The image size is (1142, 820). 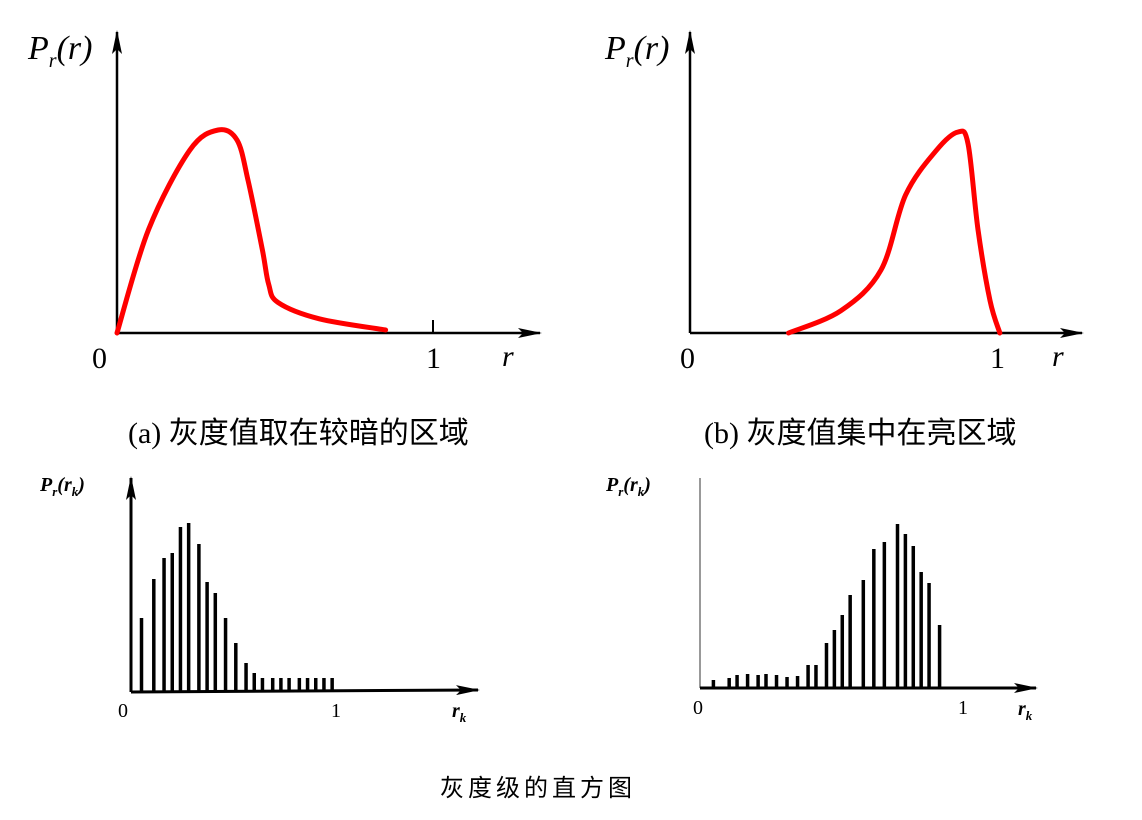 I want to click on axes-b, so click(x=884, y=184).